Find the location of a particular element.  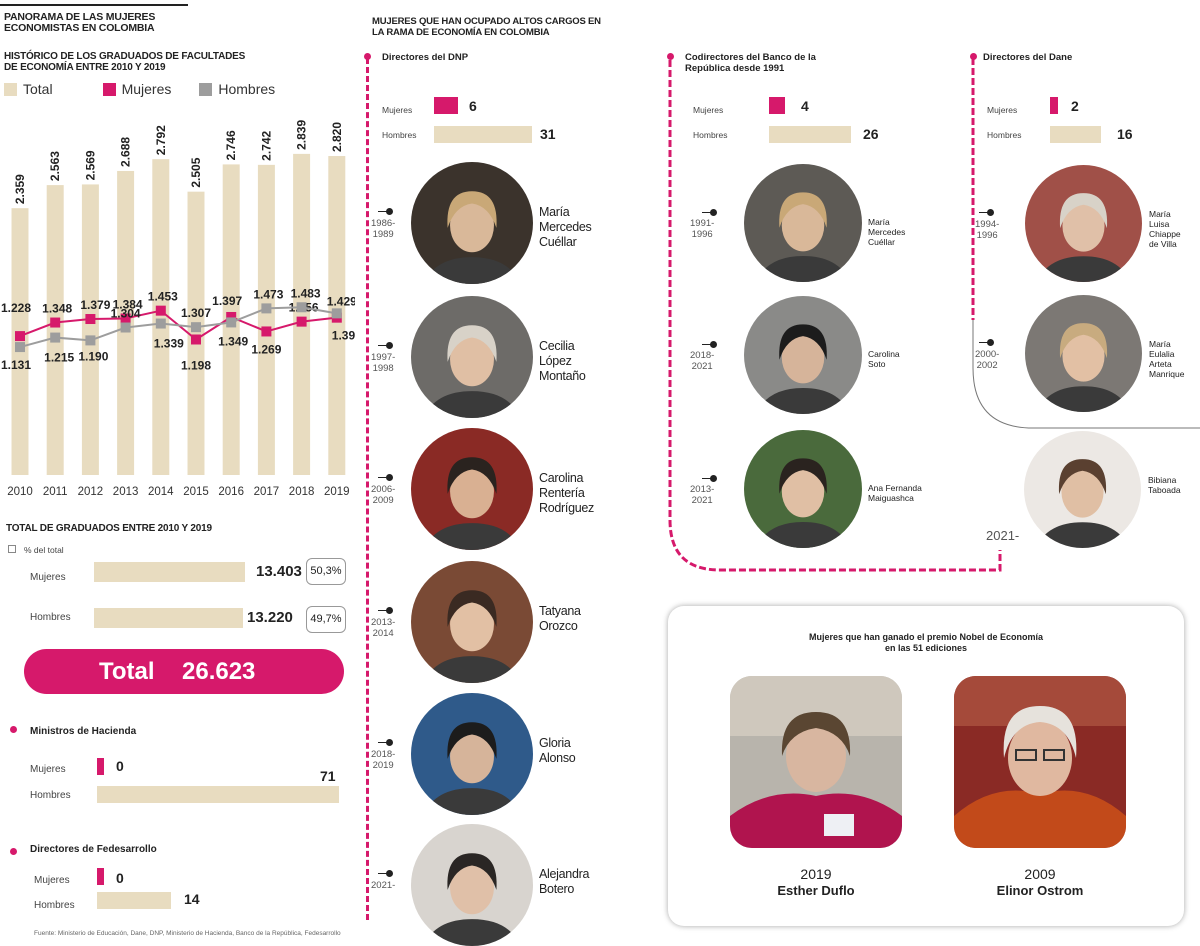

dane-women-label: Mujeres is located at coordinates (1002, 110).